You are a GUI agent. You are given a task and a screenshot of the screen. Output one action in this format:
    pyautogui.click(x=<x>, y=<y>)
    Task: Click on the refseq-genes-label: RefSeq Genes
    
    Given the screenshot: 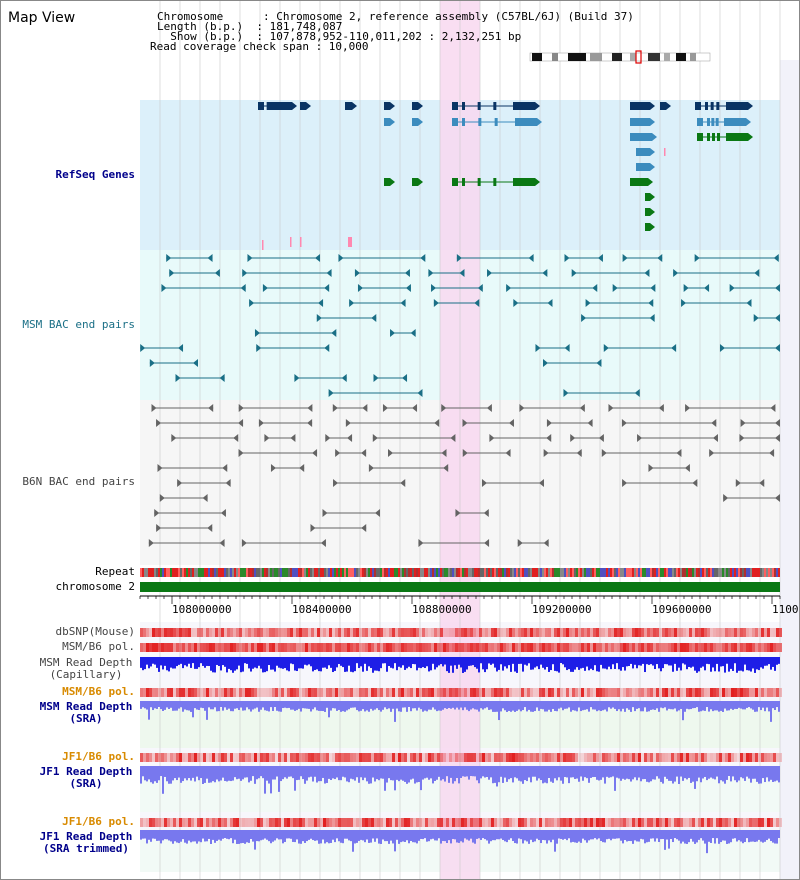 What is the action you would take?
    pyautogui.click(x=95, y=174)
    